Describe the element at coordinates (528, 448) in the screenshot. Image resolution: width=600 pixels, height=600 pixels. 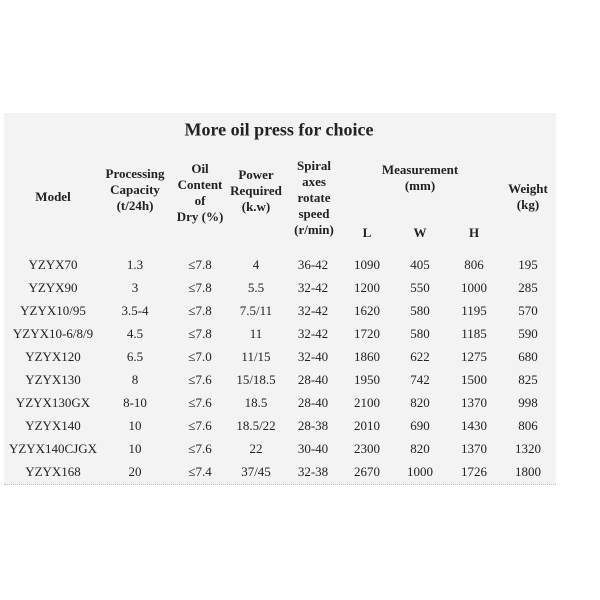
I see `table-cell: 1320` at that location.